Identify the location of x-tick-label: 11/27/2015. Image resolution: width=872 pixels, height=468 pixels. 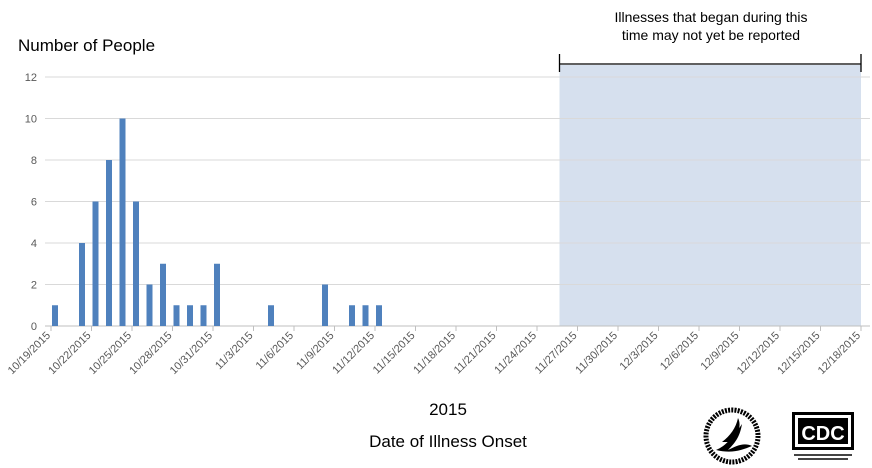
(556, 353).